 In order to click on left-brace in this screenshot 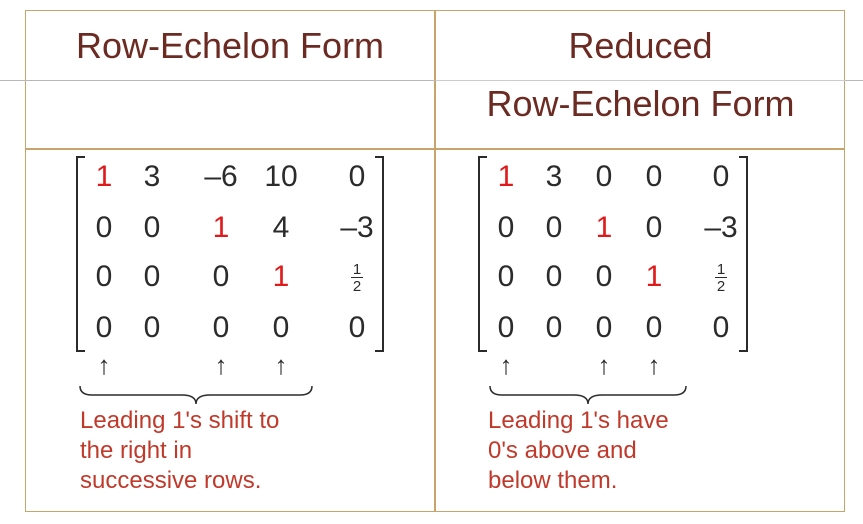, I will do `click(196, 395)`.